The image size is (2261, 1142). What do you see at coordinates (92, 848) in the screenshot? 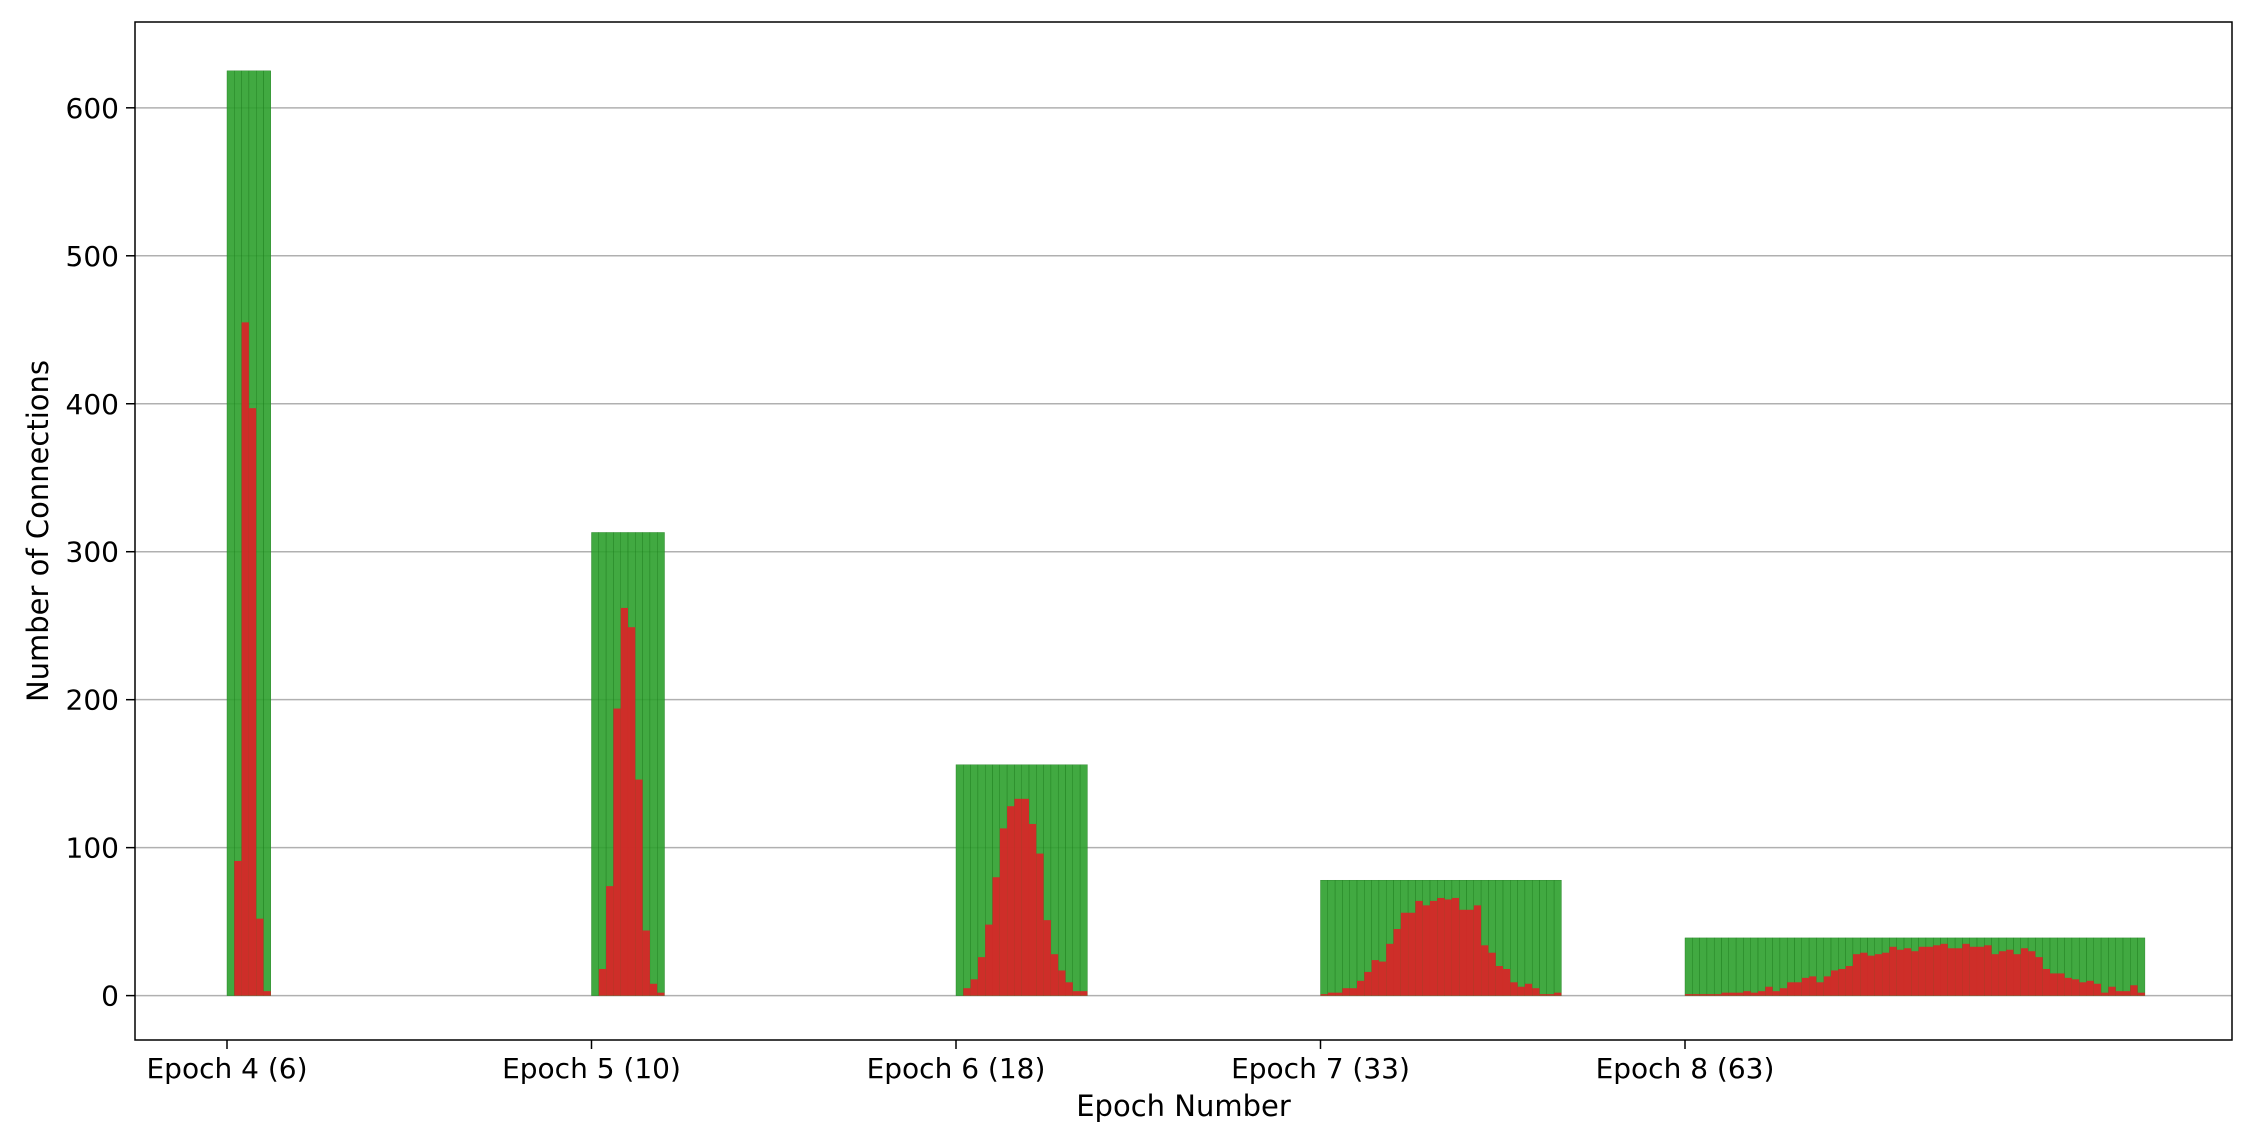
I see `y-tick-label: 100` at bounding box center [92, 848].